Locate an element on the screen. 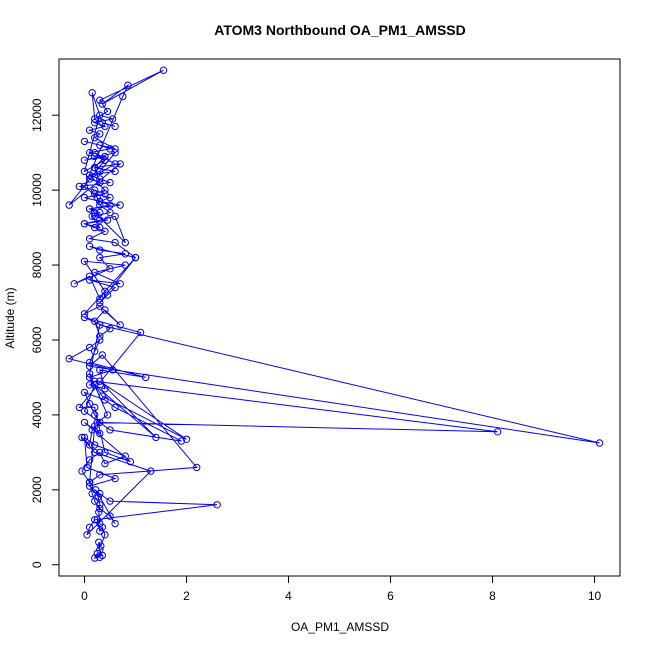 Image resolution: width=650 pixels, height=650 pixels. y-tick-label: 10000 is located at coordinates (37, 190).